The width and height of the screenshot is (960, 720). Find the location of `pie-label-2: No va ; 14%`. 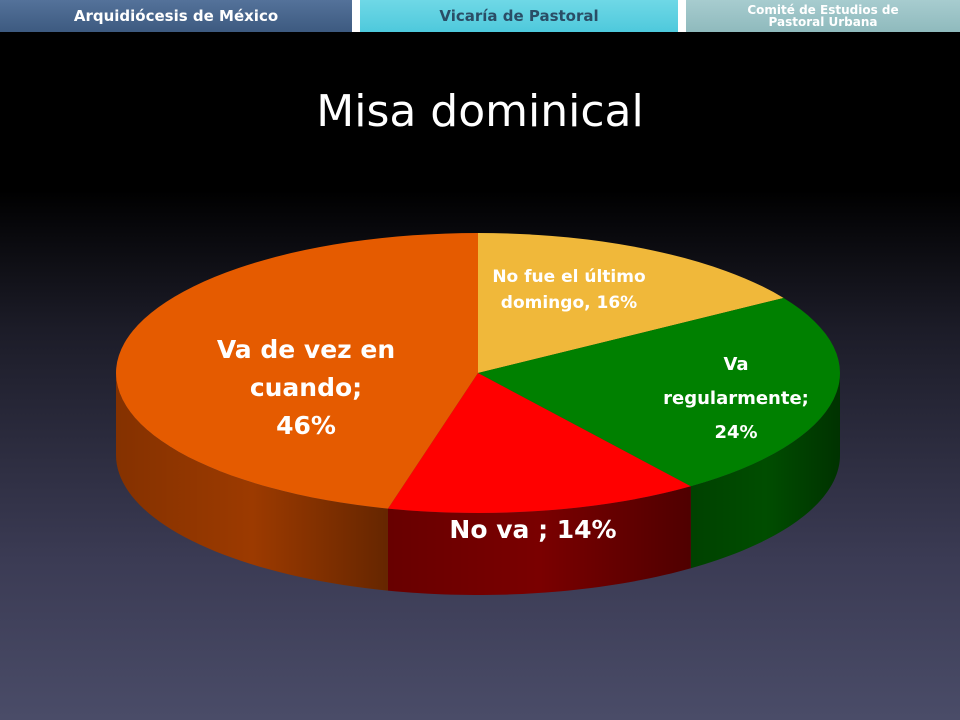

pie-label-2: No va ; 14% is located at coordinates (532, 529).